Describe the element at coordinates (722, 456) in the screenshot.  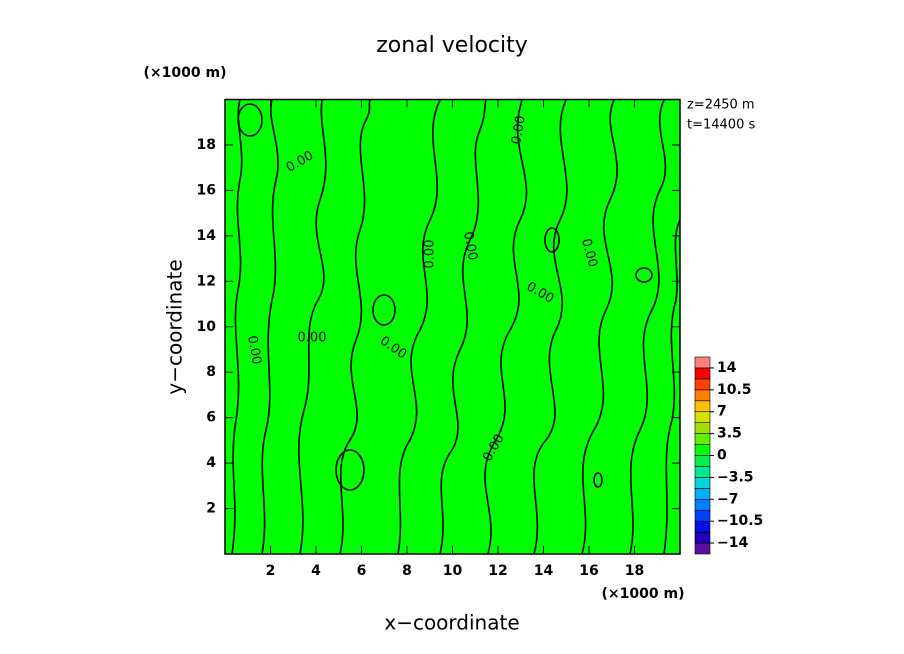
I see `colorbar-tick-label: 0` at that location.